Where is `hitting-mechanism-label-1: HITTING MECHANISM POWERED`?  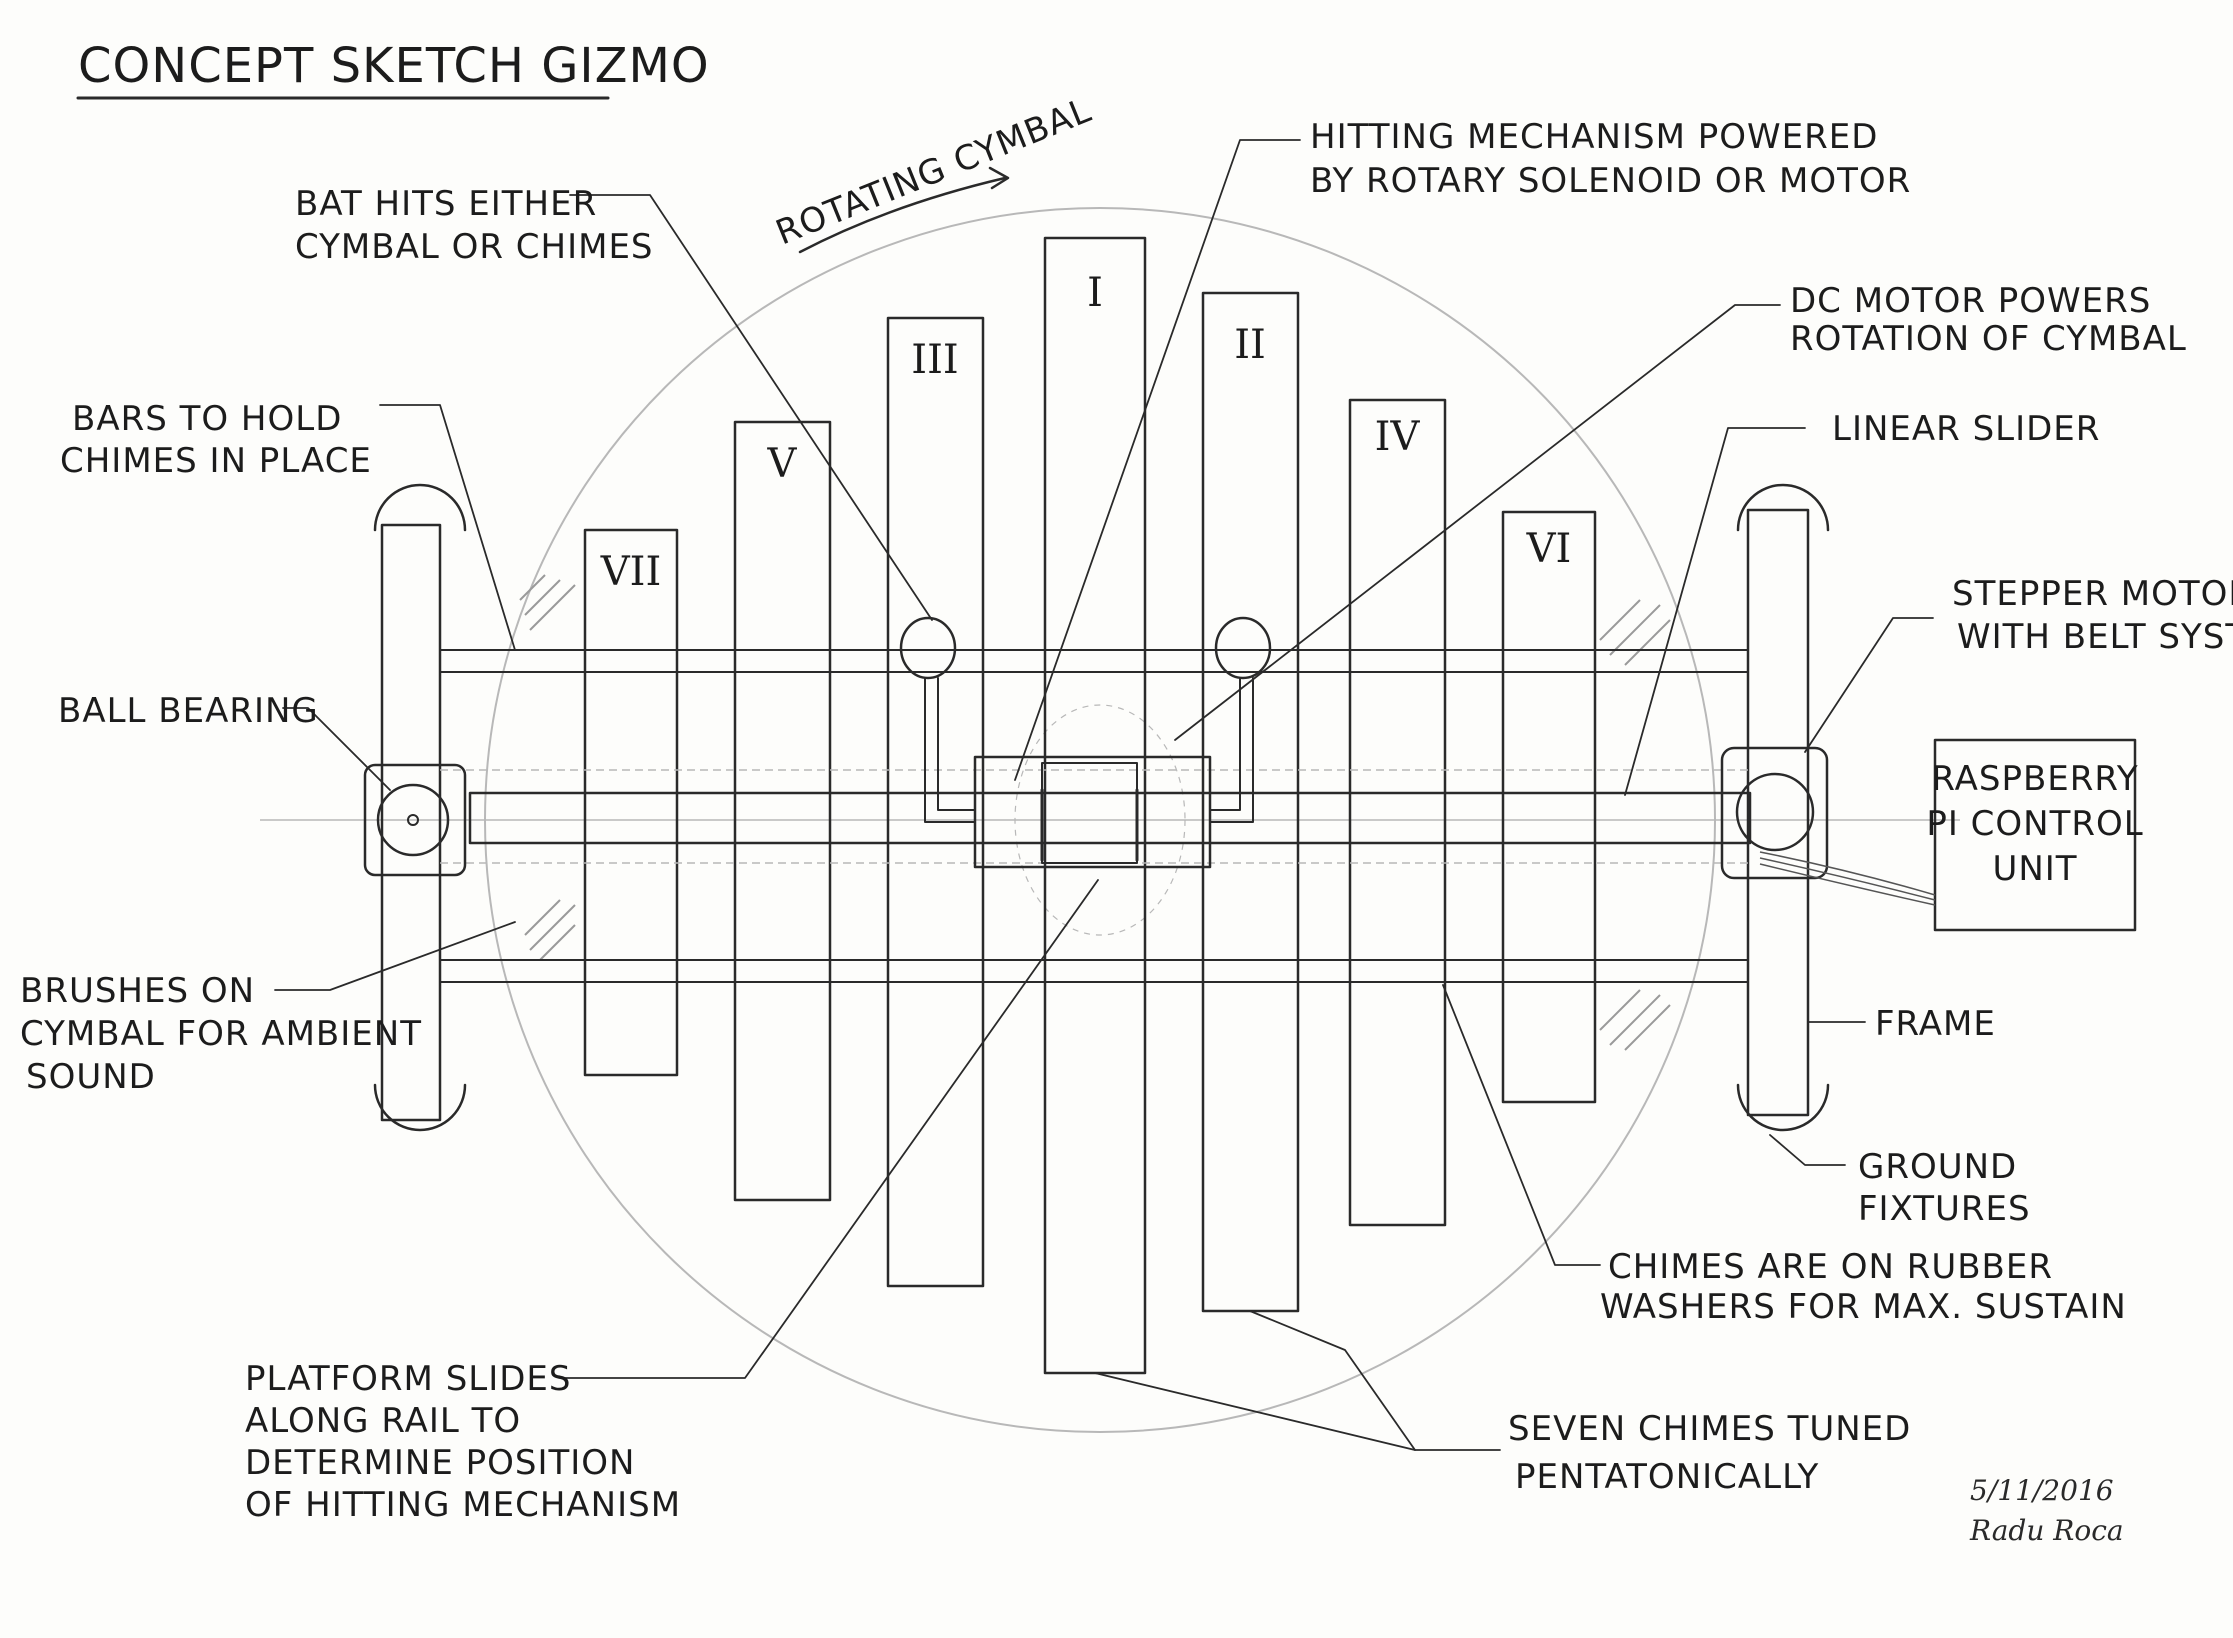
hitting-mechanism-label-1: HITTING MECHANISM POWERED is located at coordinates (1594, 137).